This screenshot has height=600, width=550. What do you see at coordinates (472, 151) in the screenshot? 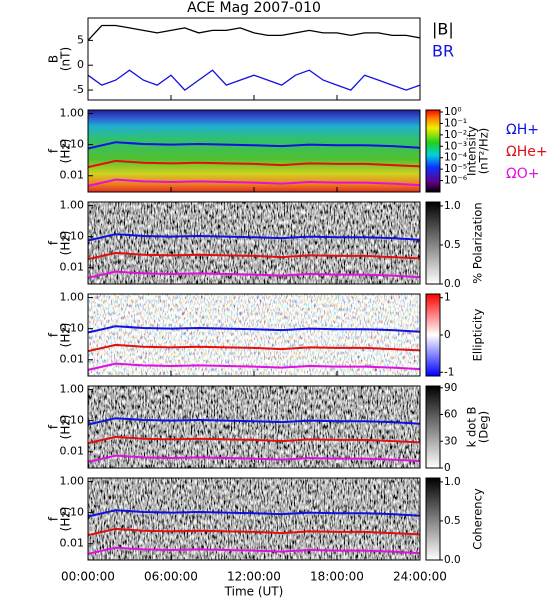
I see `colorbar-label: Intensity` at bounding box center [472, 151].